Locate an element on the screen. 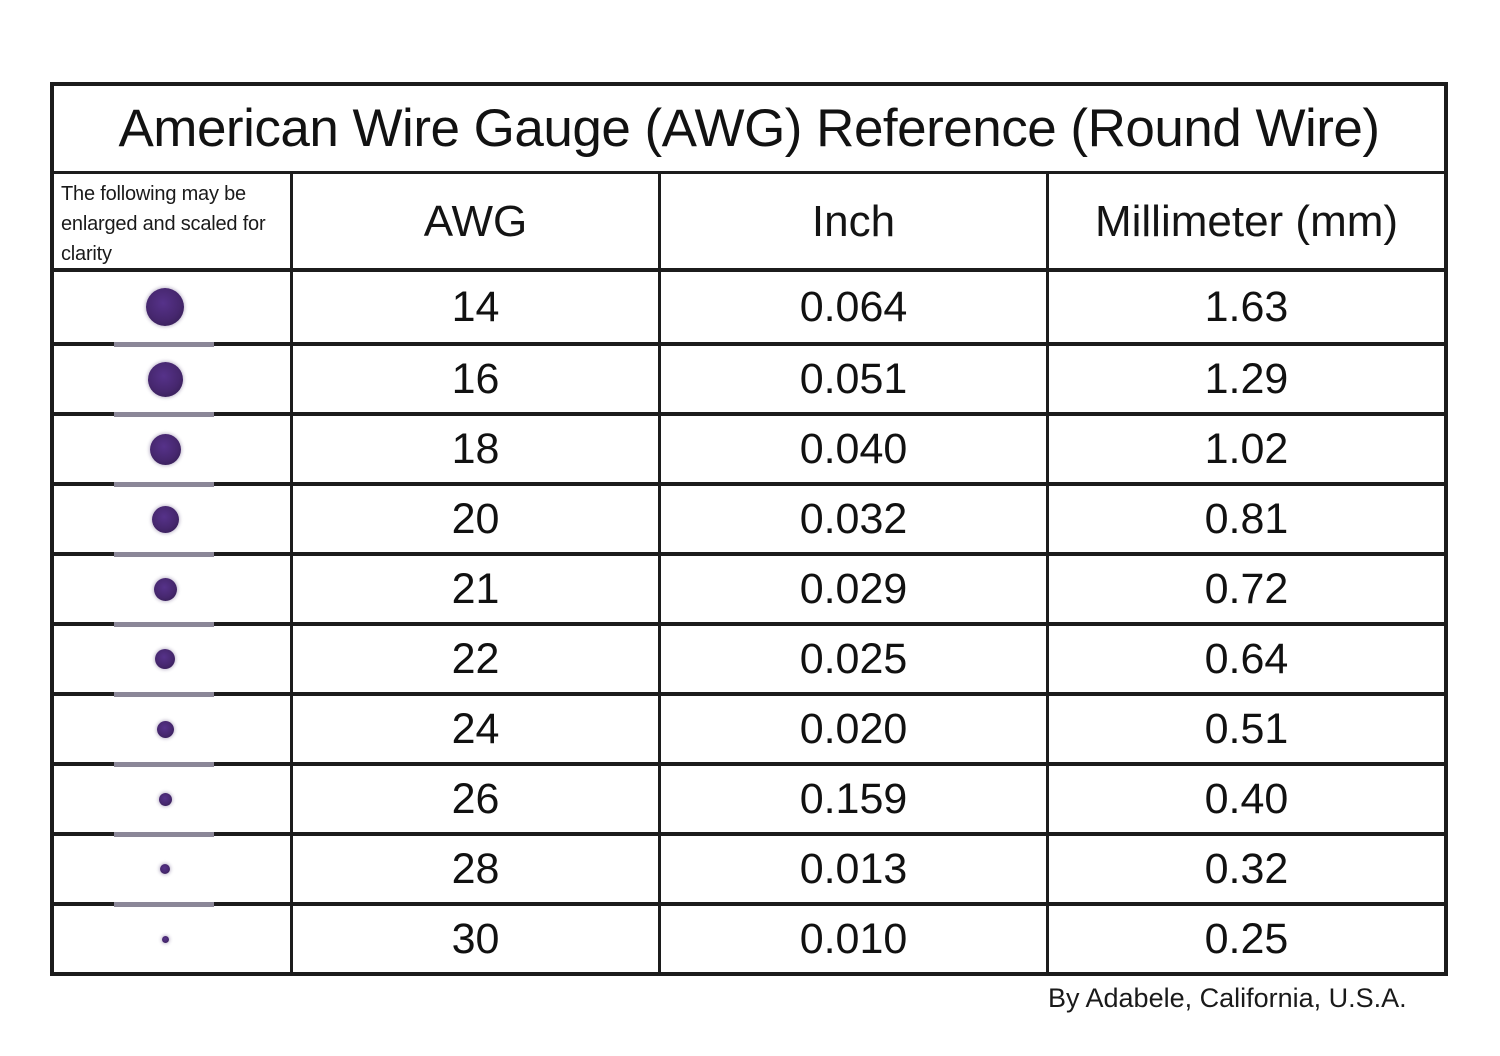 This screenshot has height=1056, width=1500. inch-value-cell: 0.010 is located at coordinates (852, 939).